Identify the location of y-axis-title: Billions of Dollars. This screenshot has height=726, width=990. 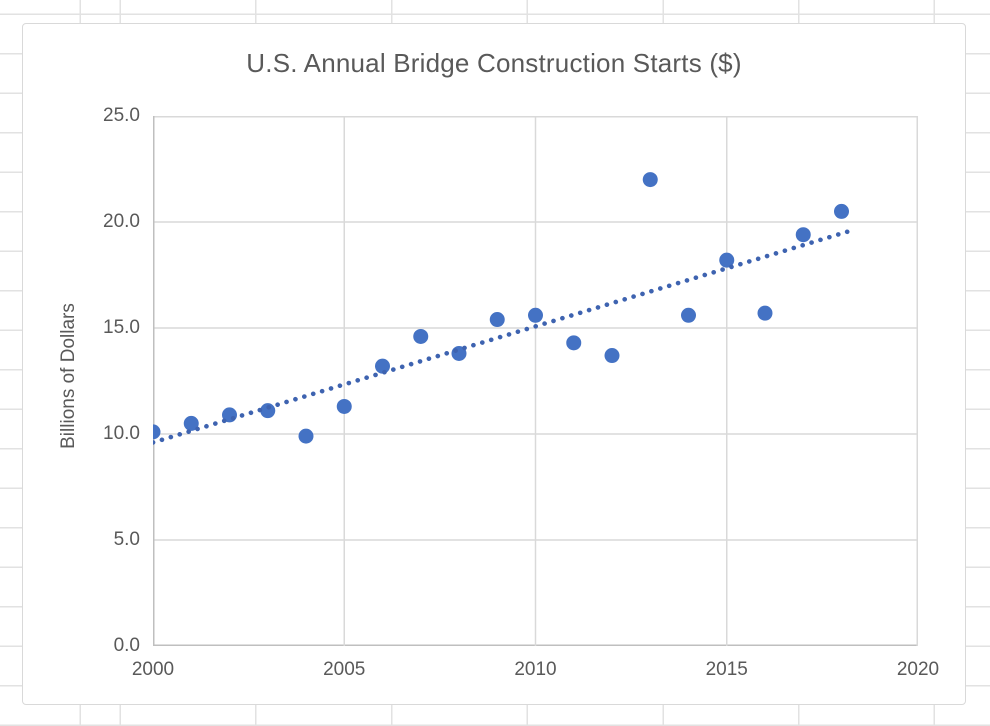
(68, 376).